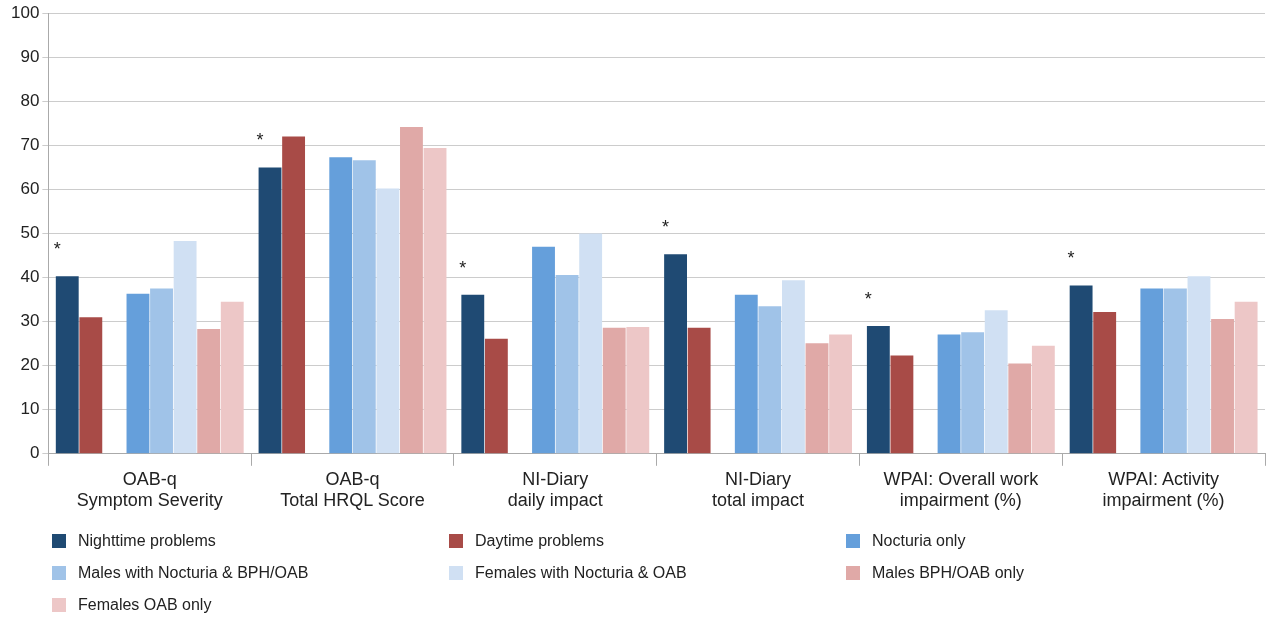 The height and width of the screenshot is (627, 1281). What do you see at coordinates (555, 489) in the screenshot?
I see `x-tick-label: NI-Diary daily impact` at bounding box center [555, 489].